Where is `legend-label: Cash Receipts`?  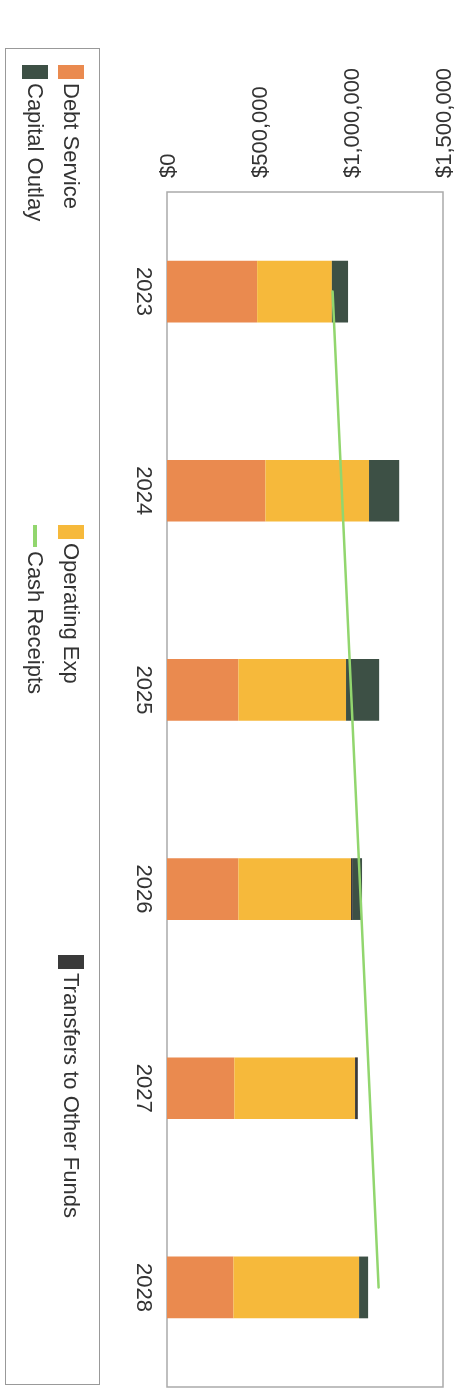 legend-label: Cash Receipts is located at coordinates (35, 623).